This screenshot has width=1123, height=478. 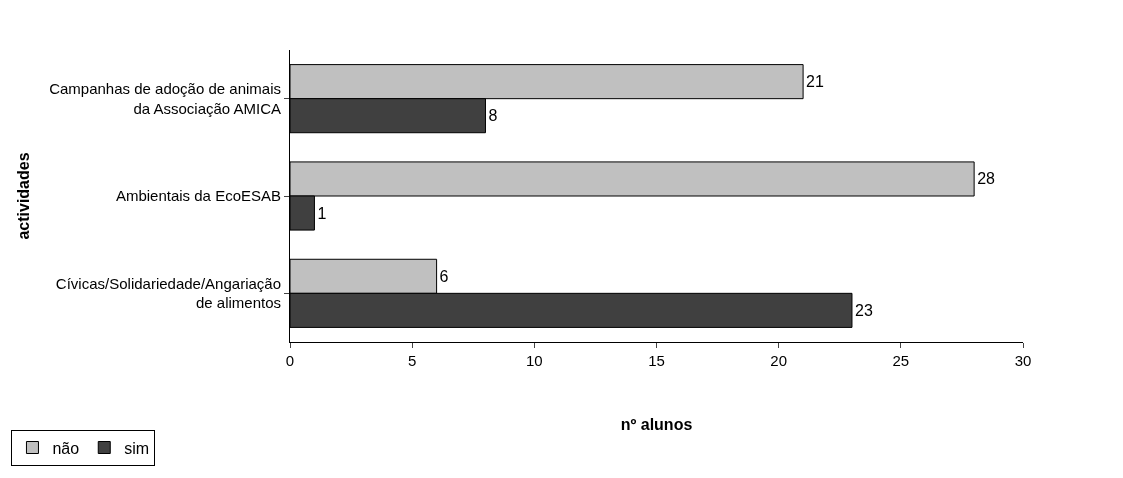 I want to click on data-label: 28, so click(x=986, y=179).